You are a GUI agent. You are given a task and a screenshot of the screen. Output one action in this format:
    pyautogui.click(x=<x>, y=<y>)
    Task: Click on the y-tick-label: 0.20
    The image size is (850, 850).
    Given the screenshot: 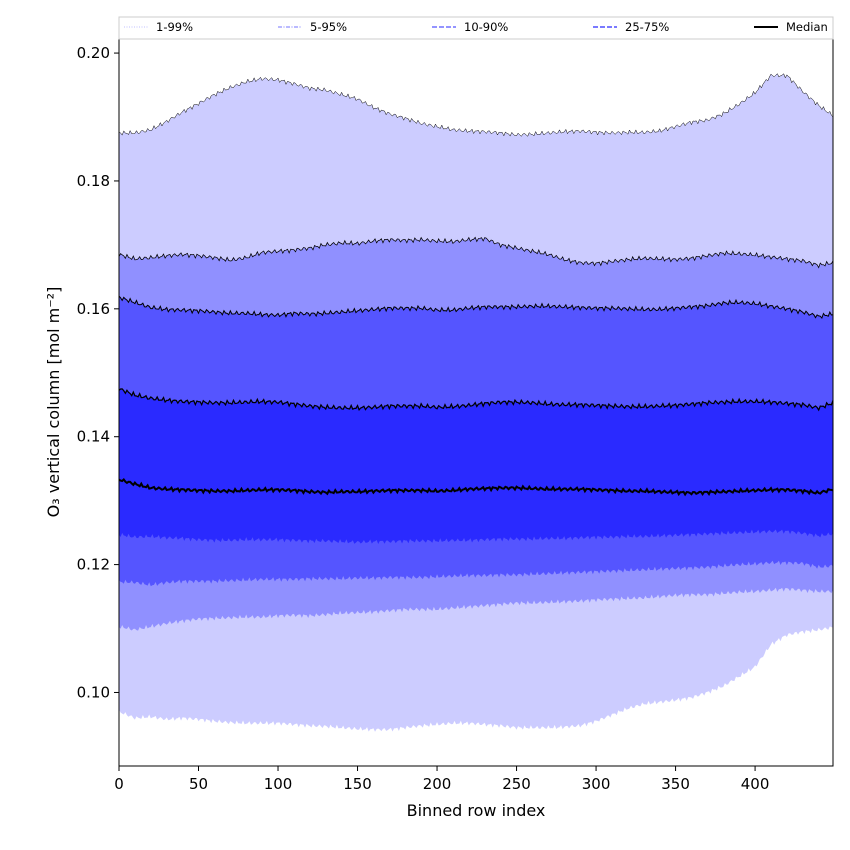 What is the action you would take?
    pyautogui.click(x=93, y=53)
    